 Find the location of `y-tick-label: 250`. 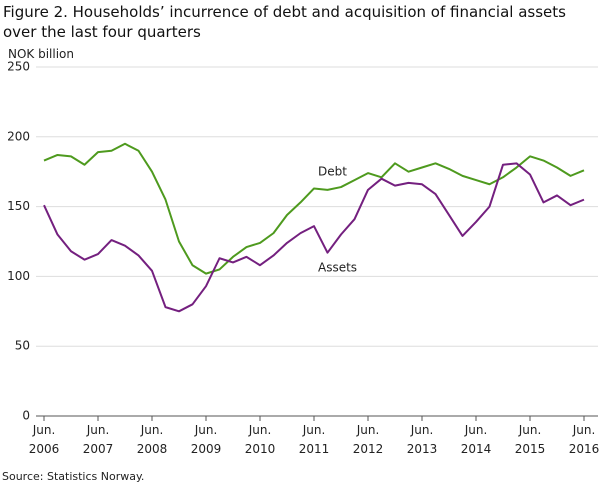

y-tick-label: 250 is located at coordinates (18, 67).